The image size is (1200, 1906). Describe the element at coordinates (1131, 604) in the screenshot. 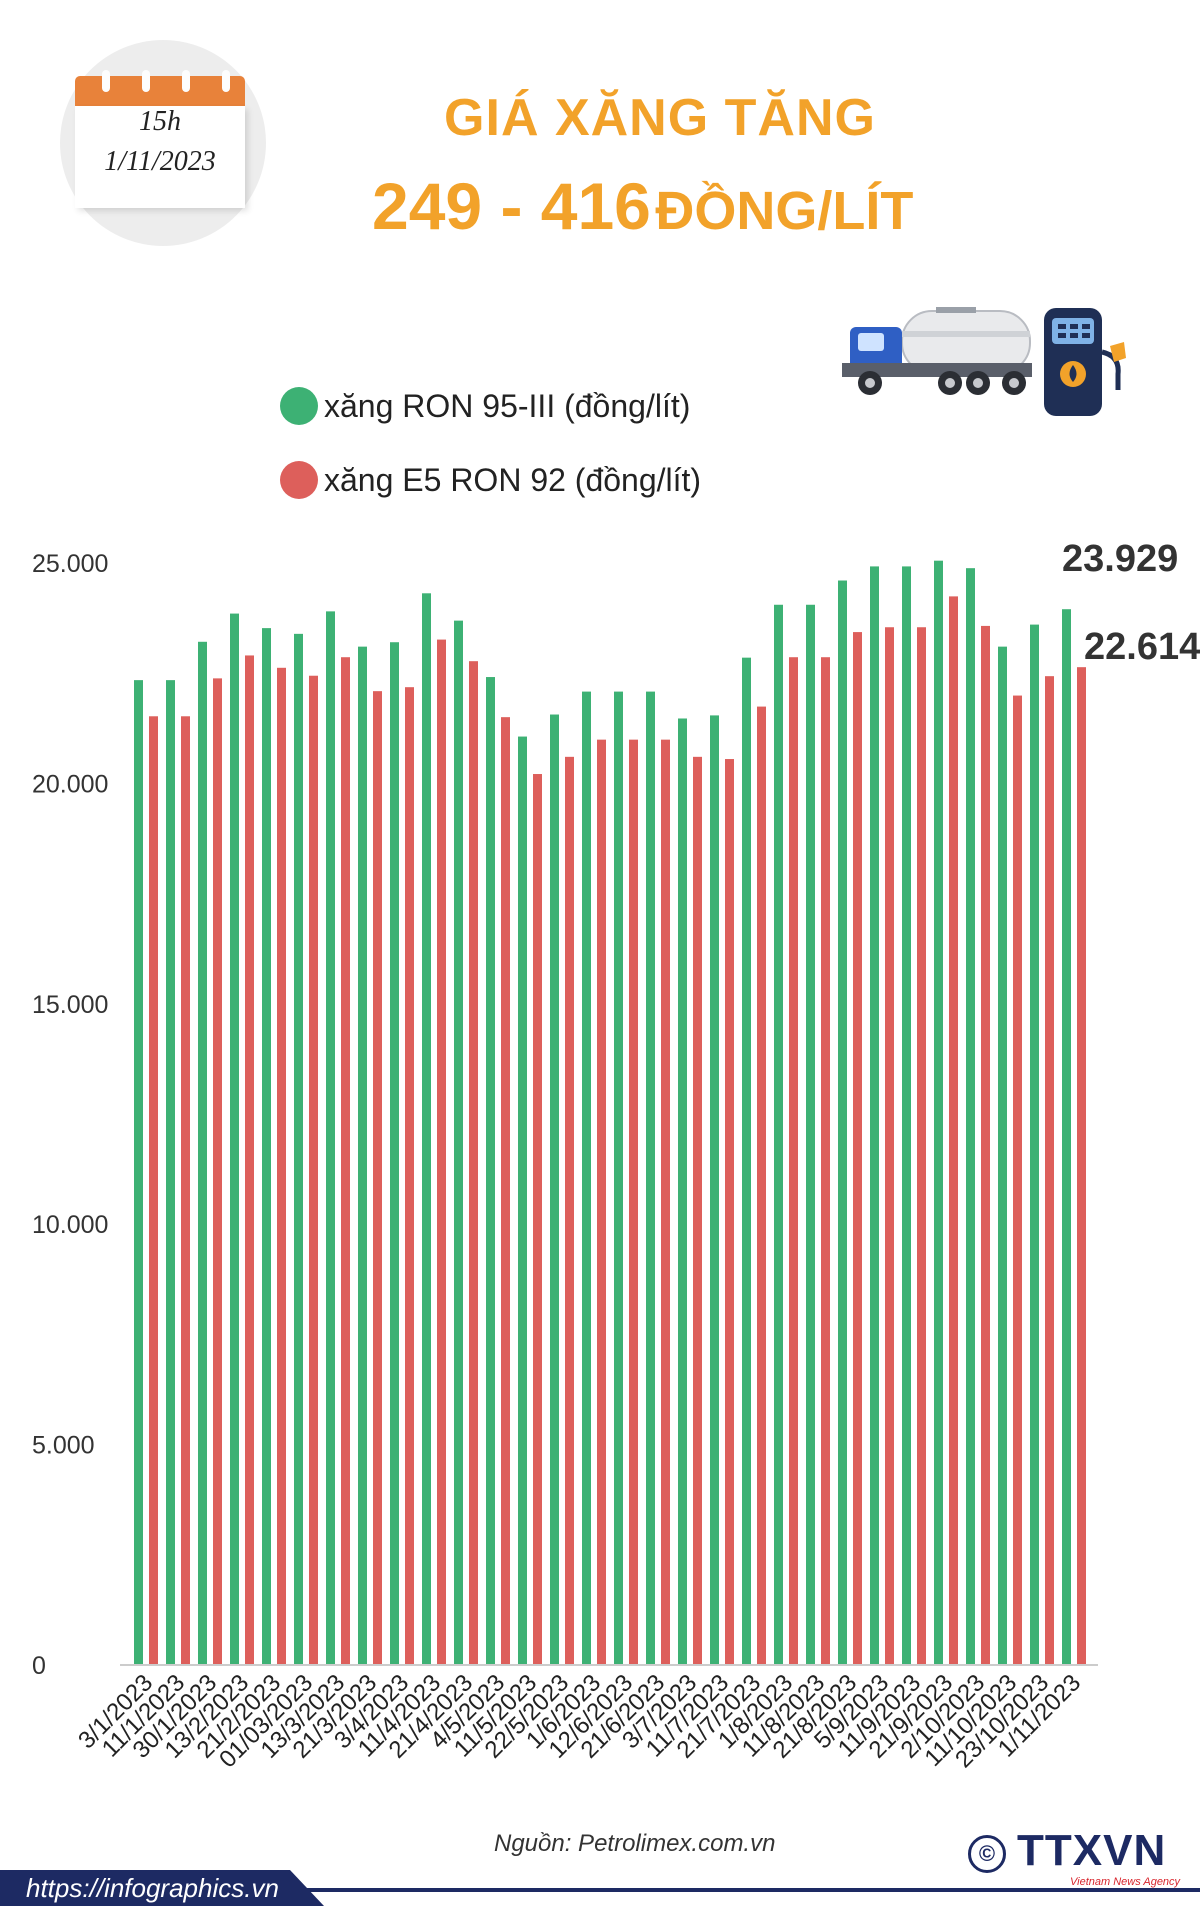

I see `last-value-labels: 23.929 22.614` at that location.